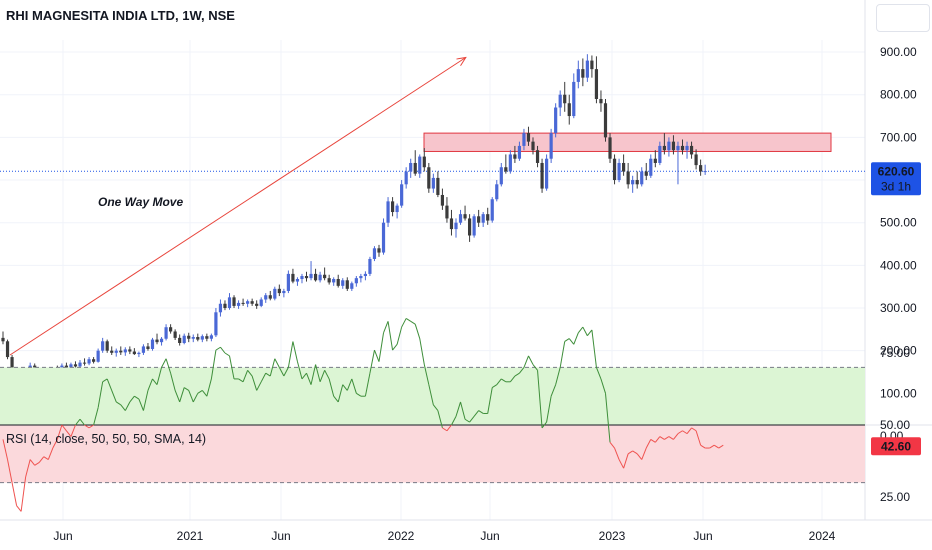 This screenshot has height=550, width=932. I want to click on time-tick-label: 2023, so click(612, 536).